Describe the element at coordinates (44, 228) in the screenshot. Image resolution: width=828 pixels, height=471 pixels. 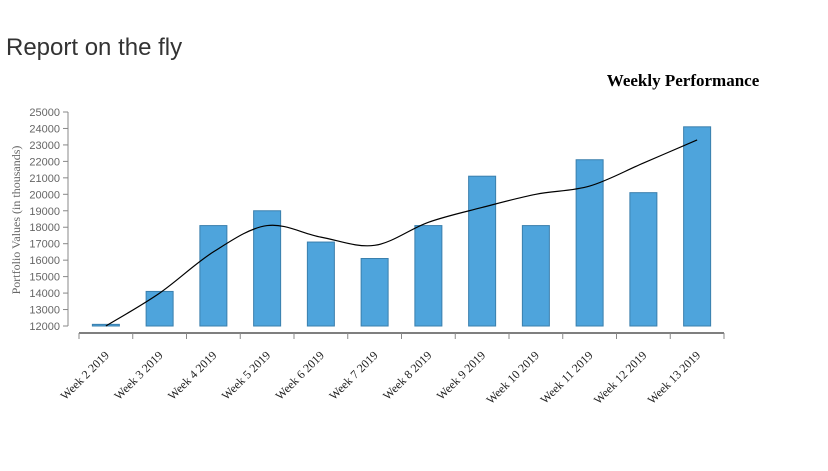
I see `y-tick-label: 18000` at that location.